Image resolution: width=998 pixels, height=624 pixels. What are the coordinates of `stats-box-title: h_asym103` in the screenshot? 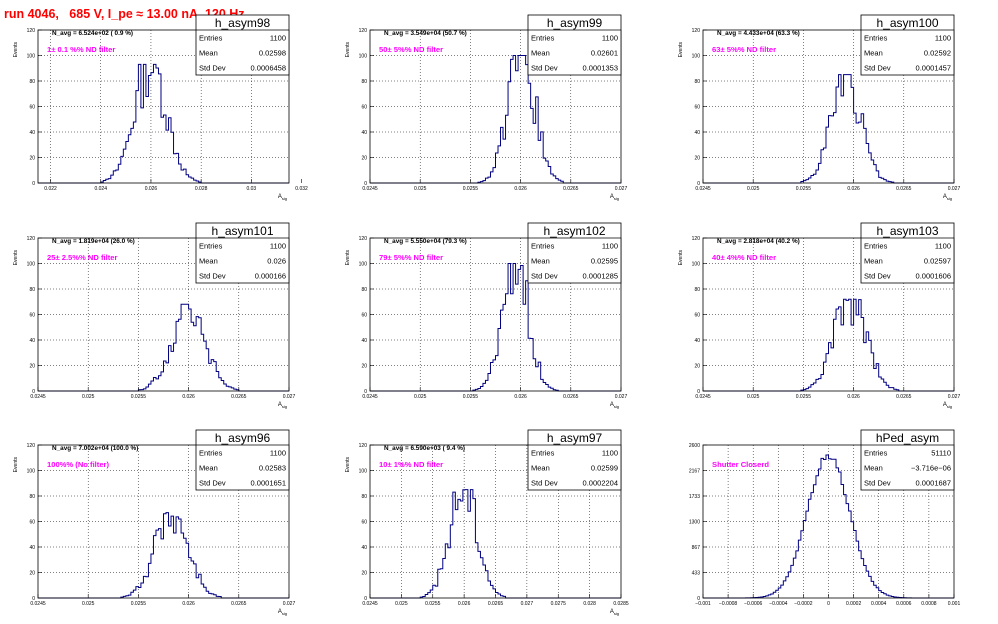 It's located at (907, 231).